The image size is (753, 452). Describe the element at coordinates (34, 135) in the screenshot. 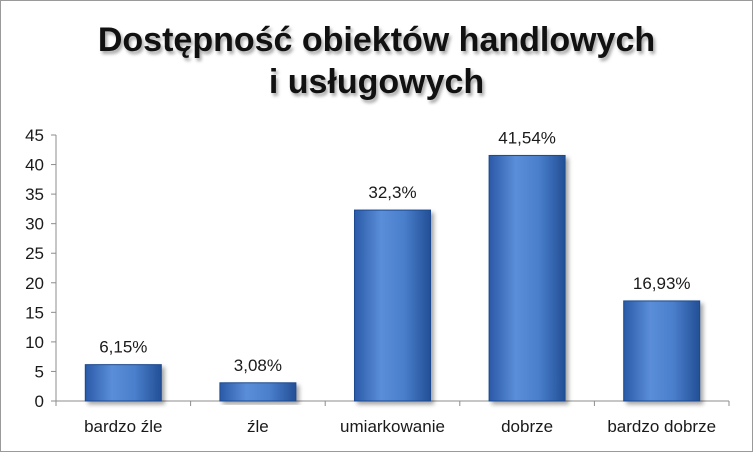

I see `y-tick-label: 45` at that location.